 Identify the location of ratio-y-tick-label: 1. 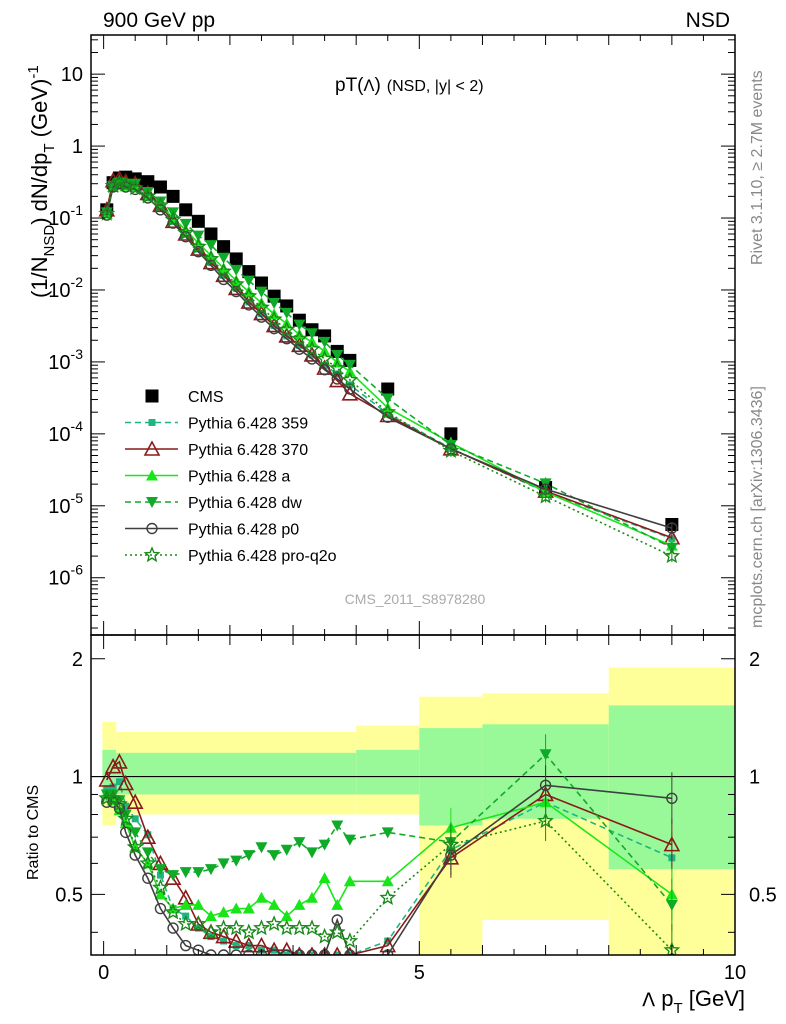
(77, 778).